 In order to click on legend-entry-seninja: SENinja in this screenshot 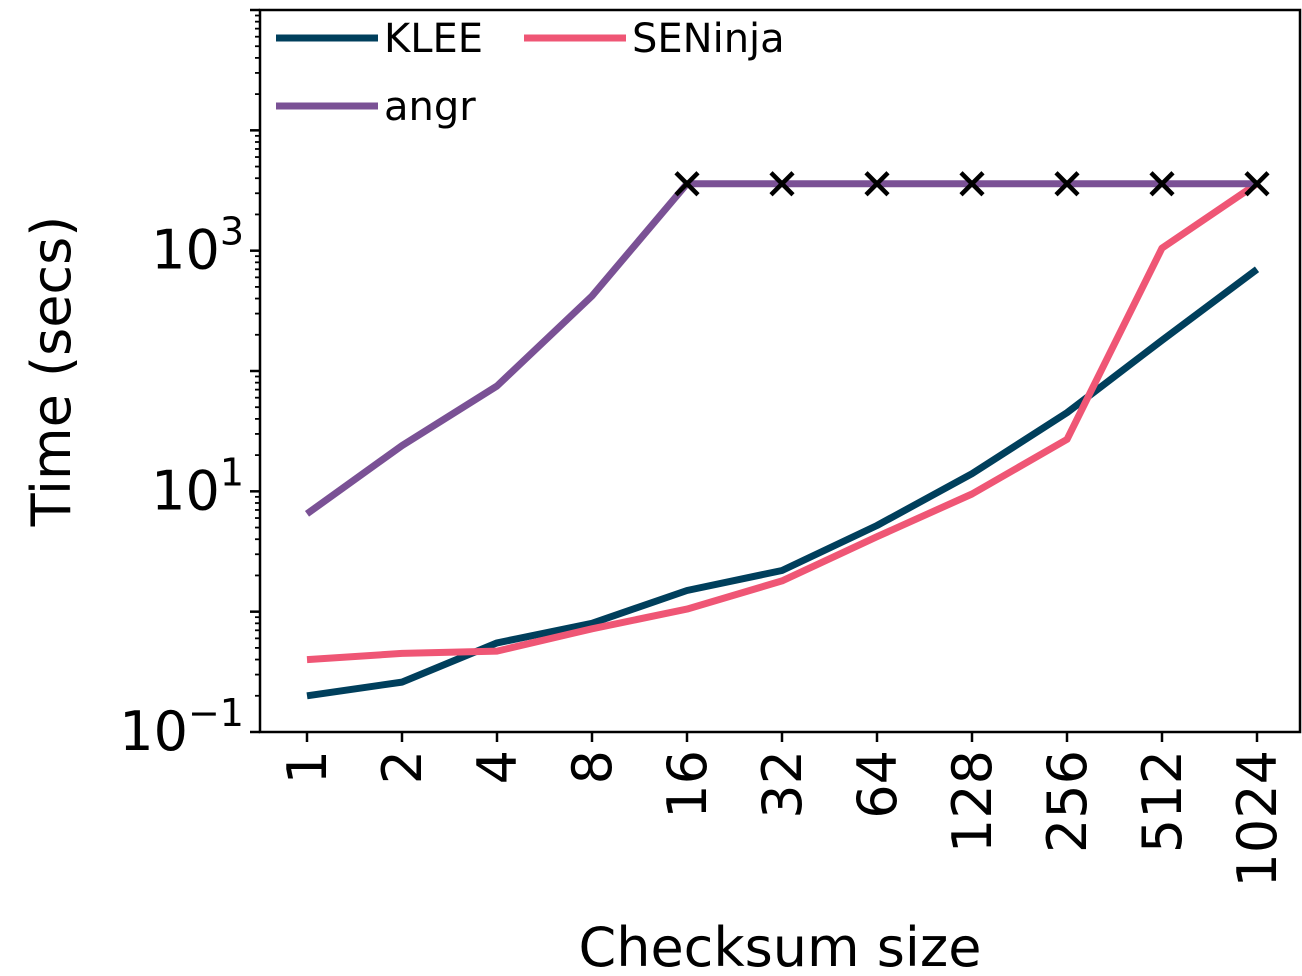, I will do `click(654, 39)`.